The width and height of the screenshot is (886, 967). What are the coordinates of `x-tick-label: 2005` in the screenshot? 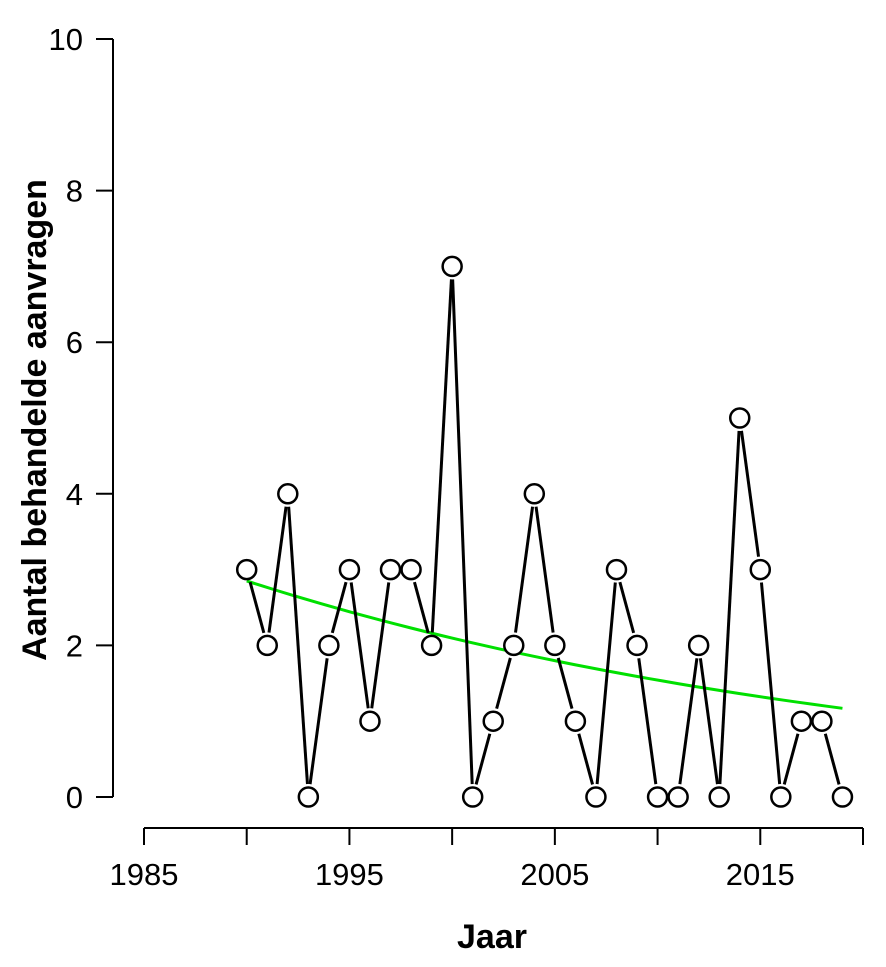 It's located at (554, 874).